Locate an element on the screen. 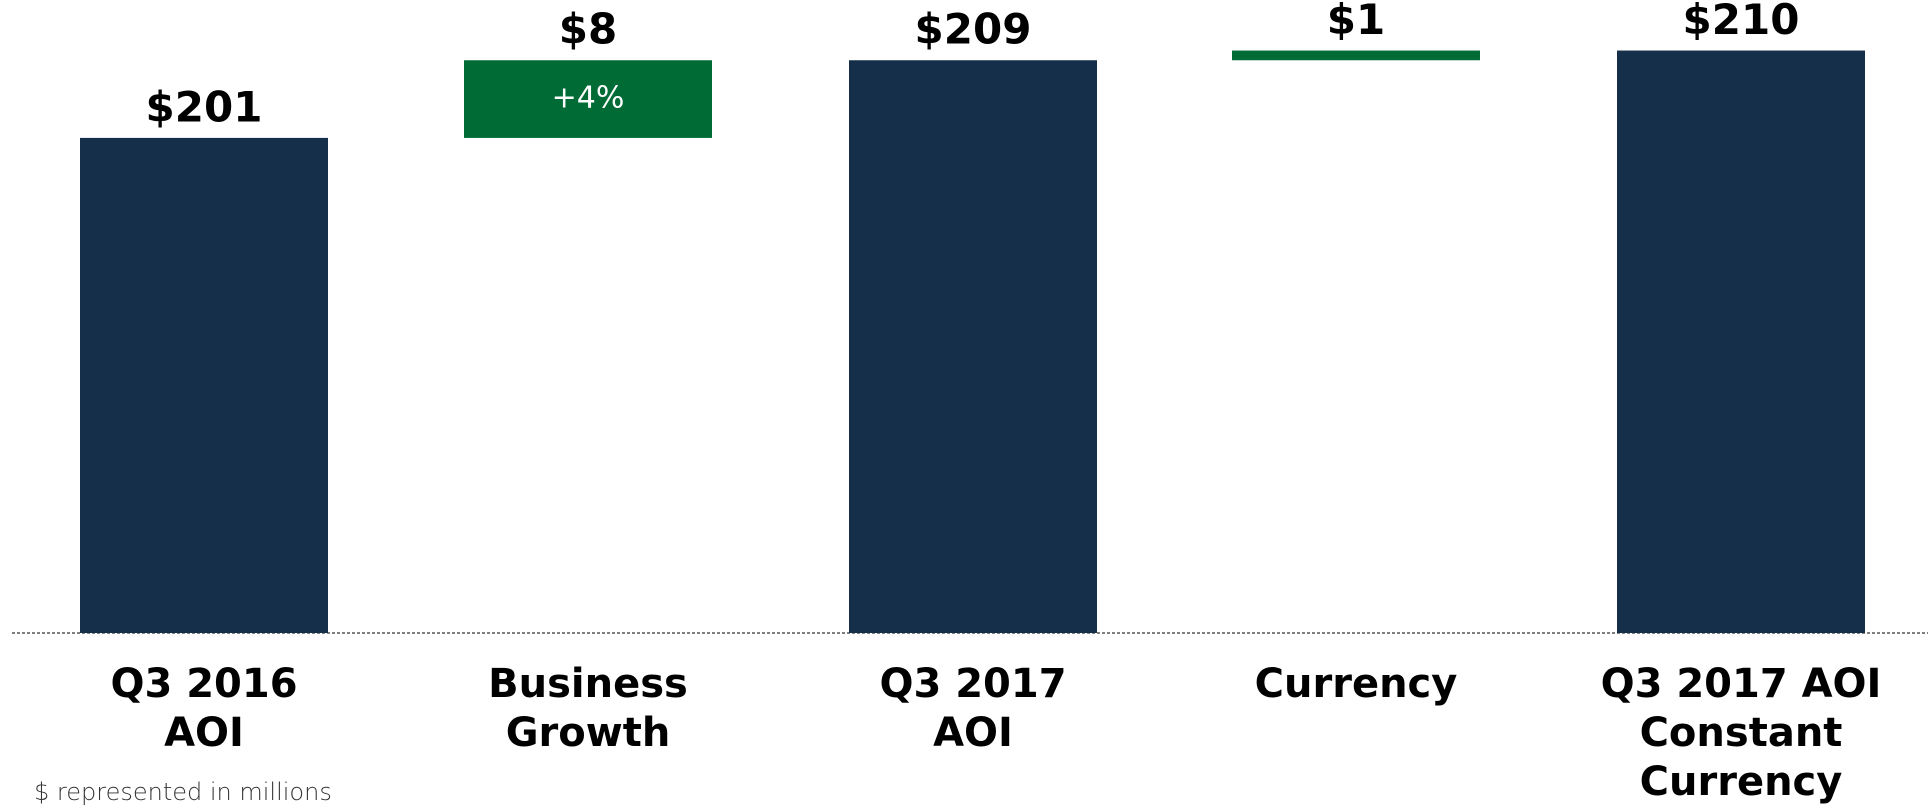 The height and width of the screenshot is (807, 1928). x-tick-label: Q3 2016 is located at coordinates (203, 684).